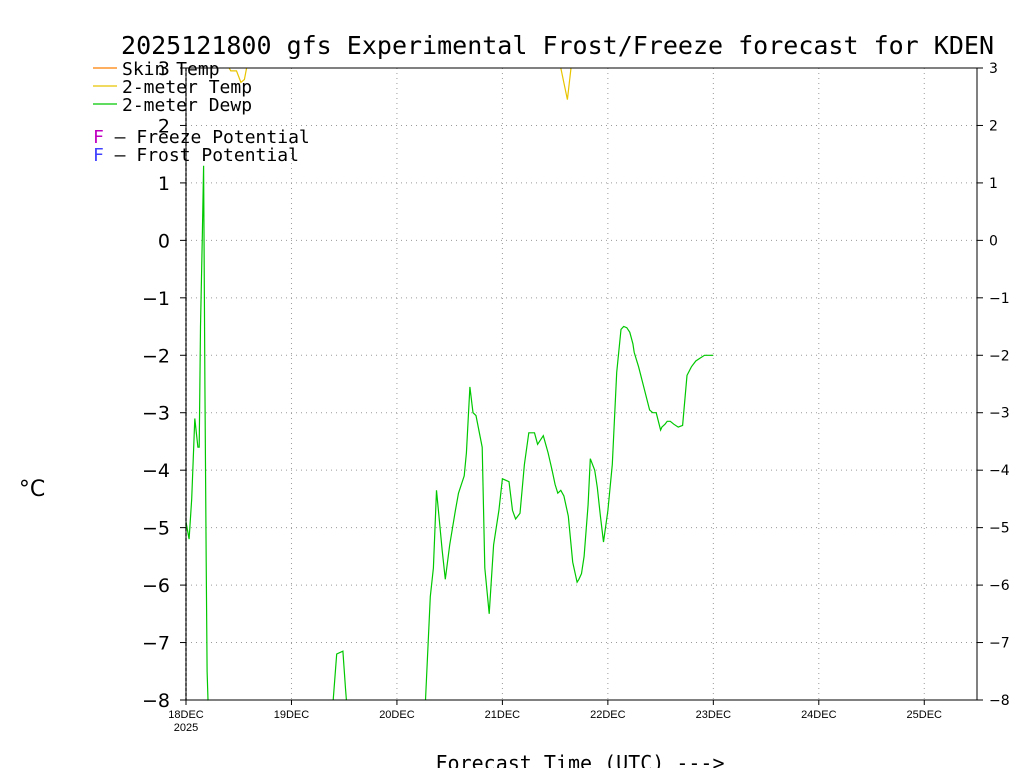  I want to click on year-label: 2025, so click(186, 728).